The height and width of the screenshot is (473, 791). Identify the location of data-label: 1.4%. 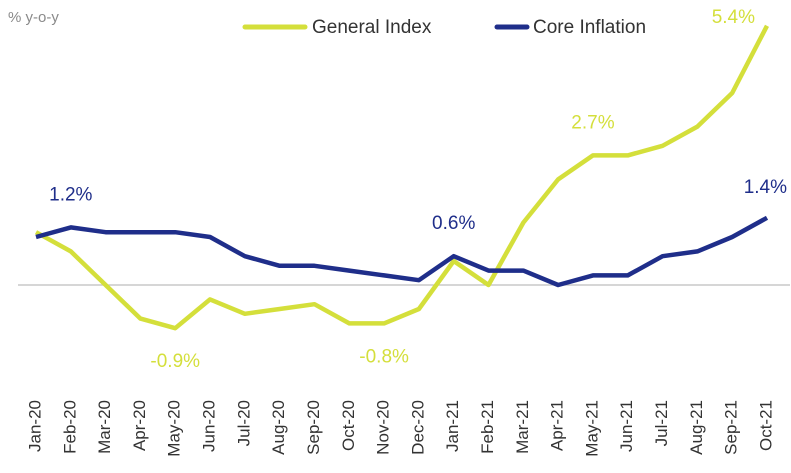
(765, 187).